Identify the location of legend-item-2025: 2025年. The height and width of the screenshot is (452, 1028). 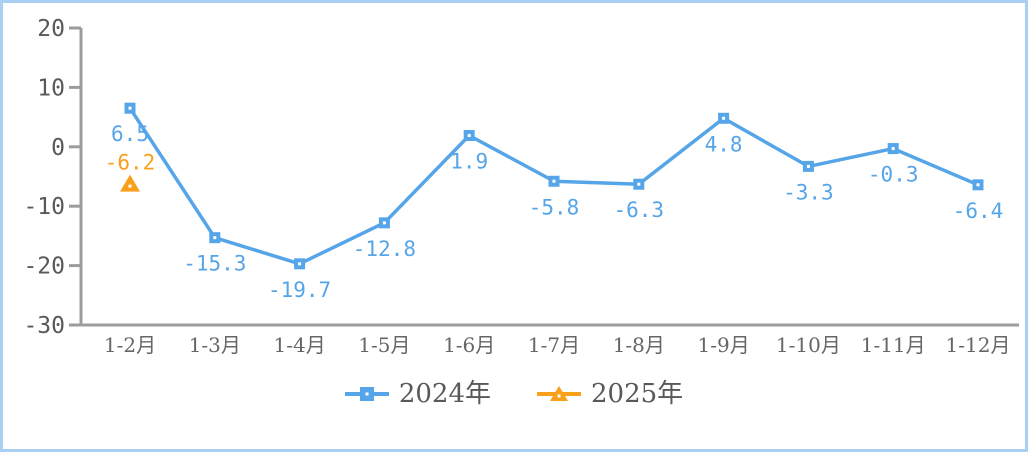
(610, 394).